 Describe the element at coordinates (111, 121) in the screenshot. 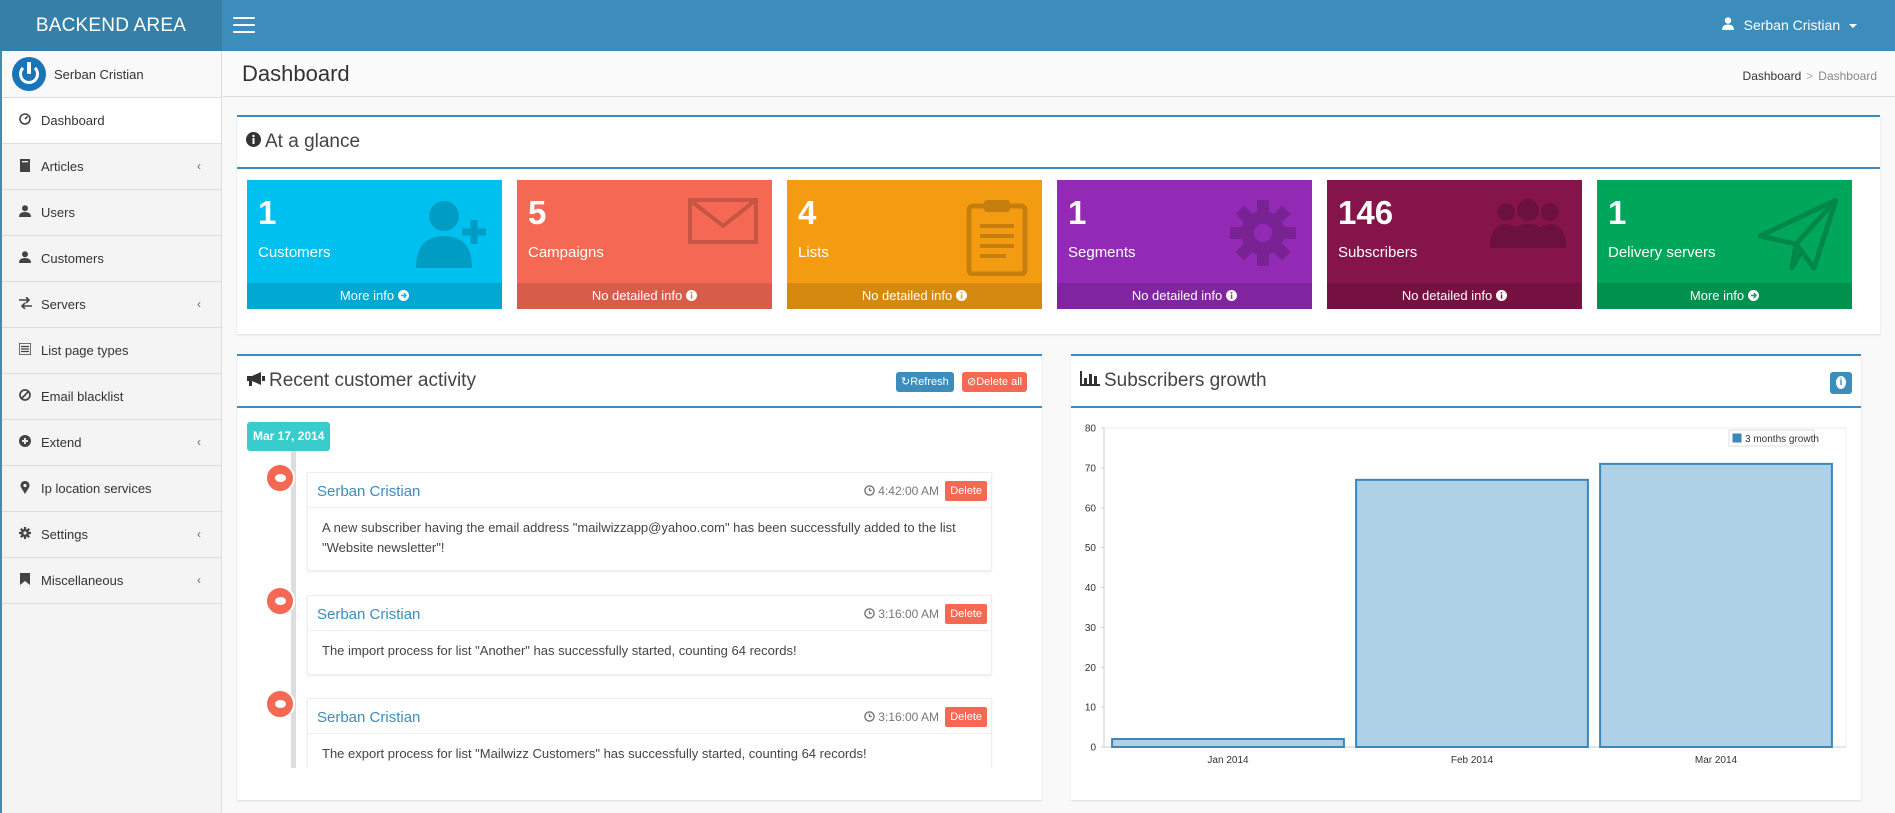

I see `sidebar-item-dashboard: Dashboard` at that location.